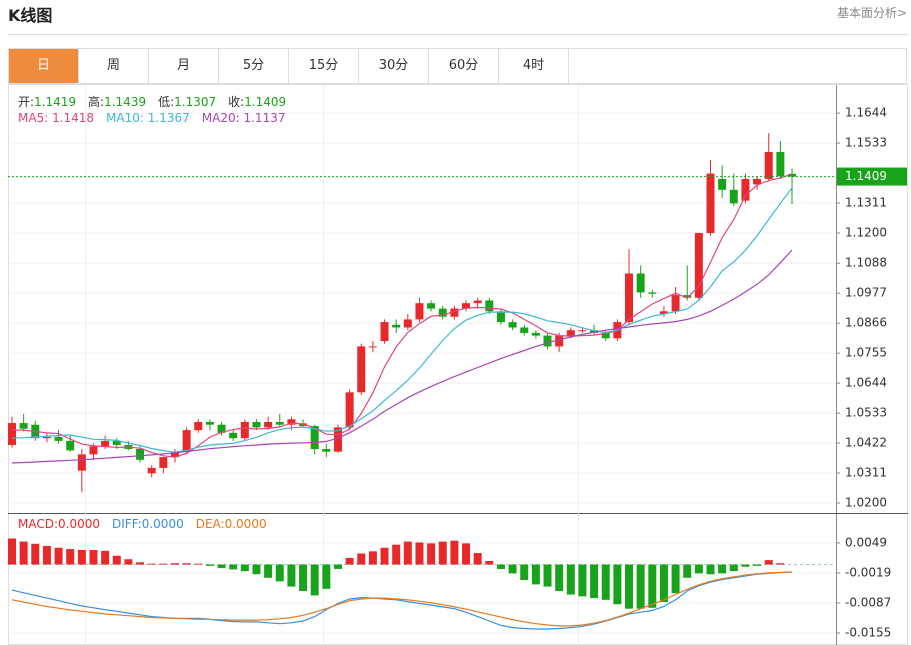 Image resolution: width=911 pixels, height=645 pixels. I want to click on legend-entry: MA20: 1.1137, so click(244, 118).